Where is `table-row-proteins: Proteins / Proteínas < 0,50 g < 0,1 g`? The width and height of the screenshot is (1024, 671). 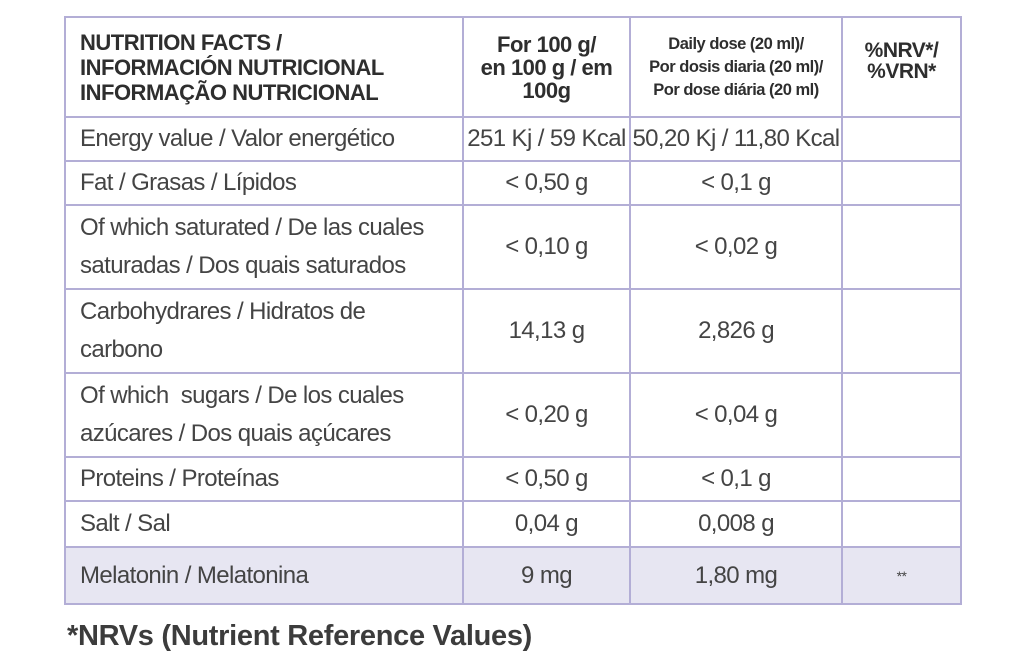 table-row-proteins: Proteins / Proteínas < 0,50 g < 0,1 g is located at coordinates (513, 479).